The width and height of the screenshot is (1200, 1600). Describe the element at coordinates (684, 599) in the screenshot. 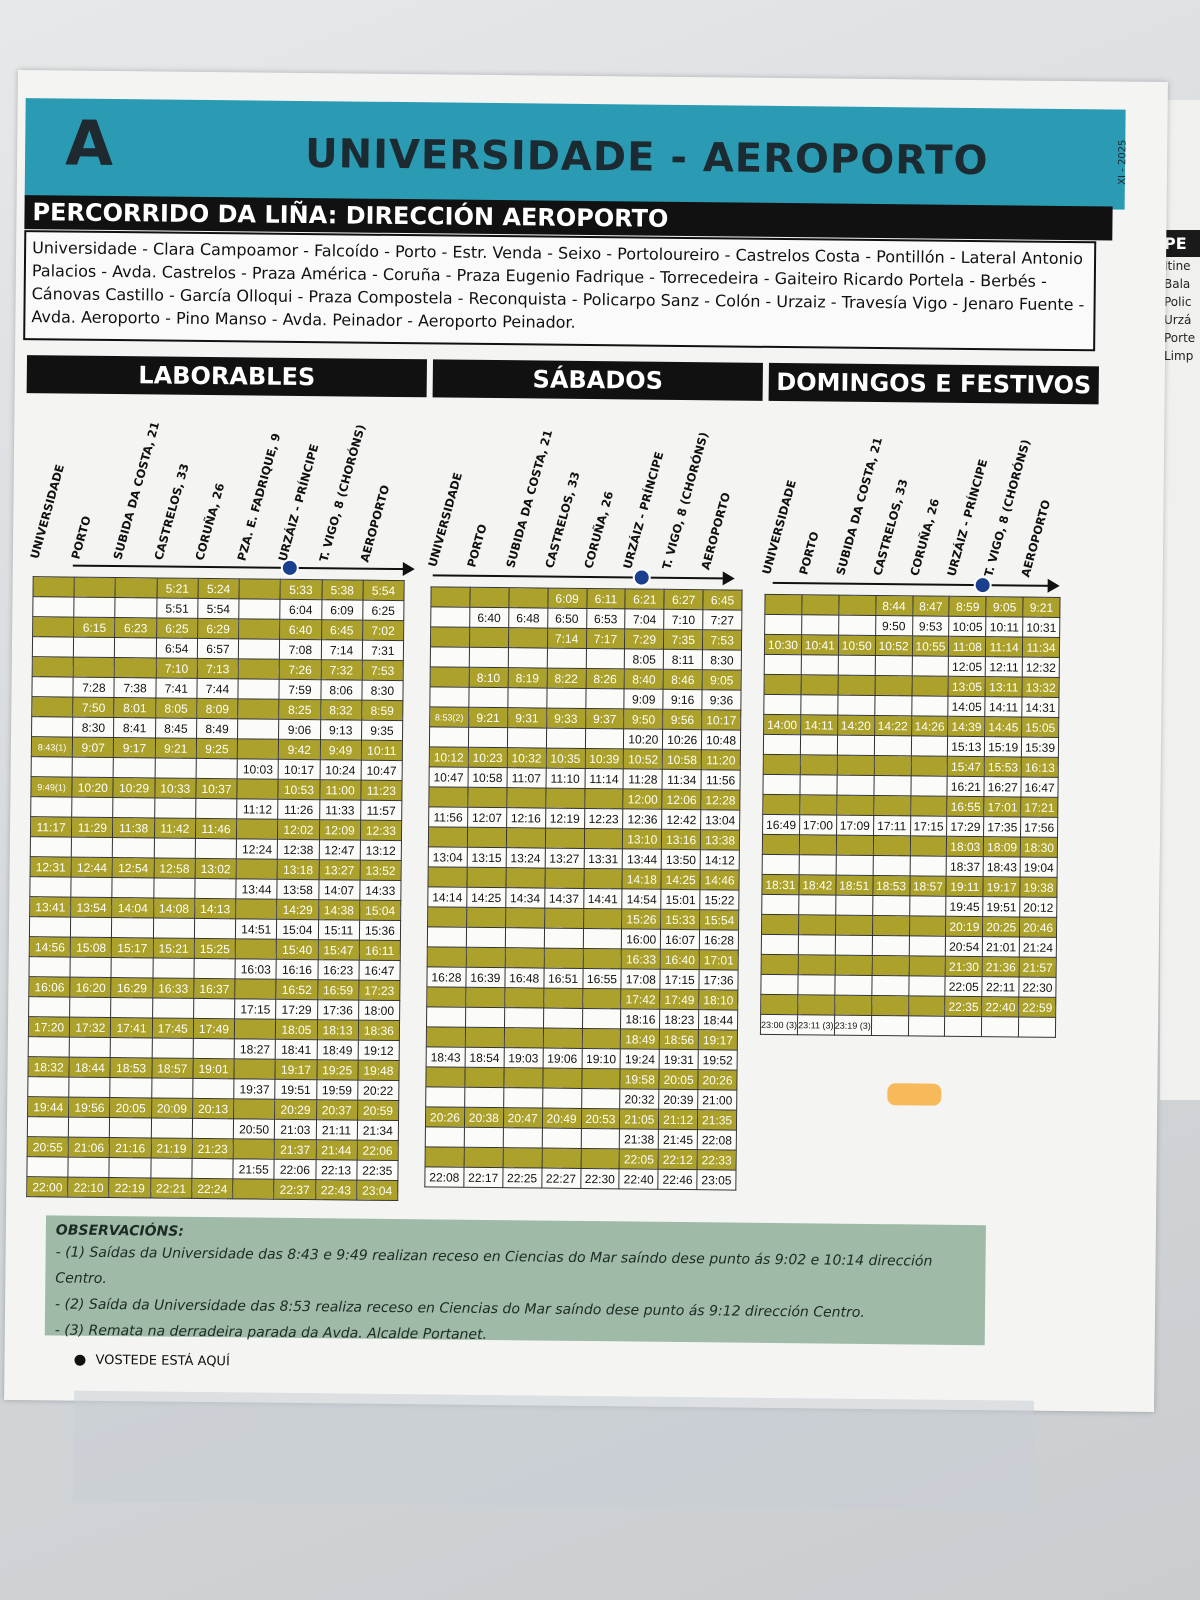

I see `departure-time: 6:27` at that location.